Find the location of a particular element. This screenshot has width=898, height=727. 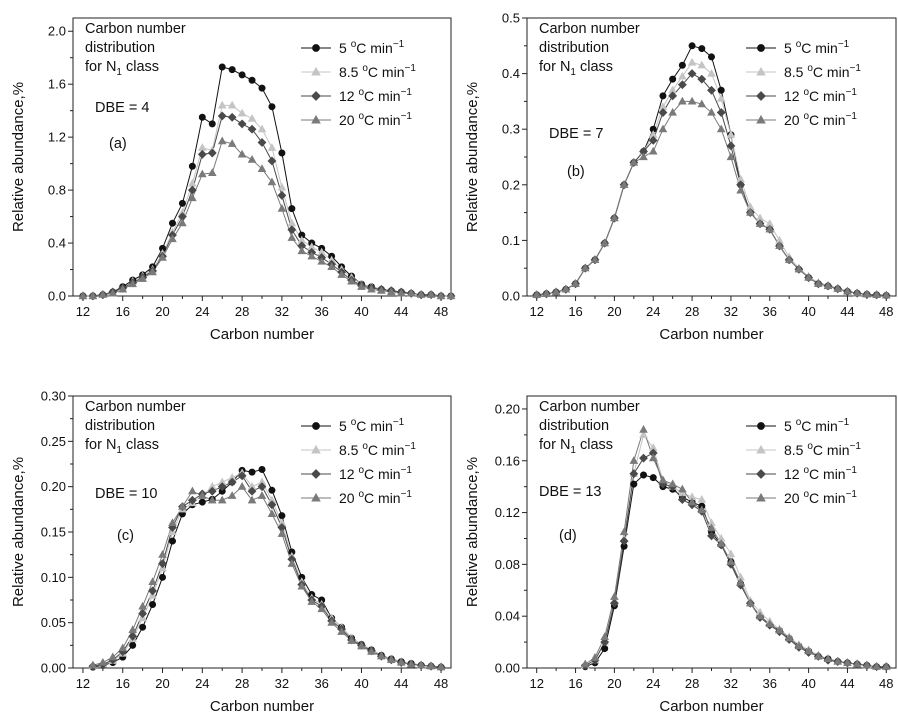

legend-entry-8.5: 8.5 oC min−1 is located at coordinates (822, 449).